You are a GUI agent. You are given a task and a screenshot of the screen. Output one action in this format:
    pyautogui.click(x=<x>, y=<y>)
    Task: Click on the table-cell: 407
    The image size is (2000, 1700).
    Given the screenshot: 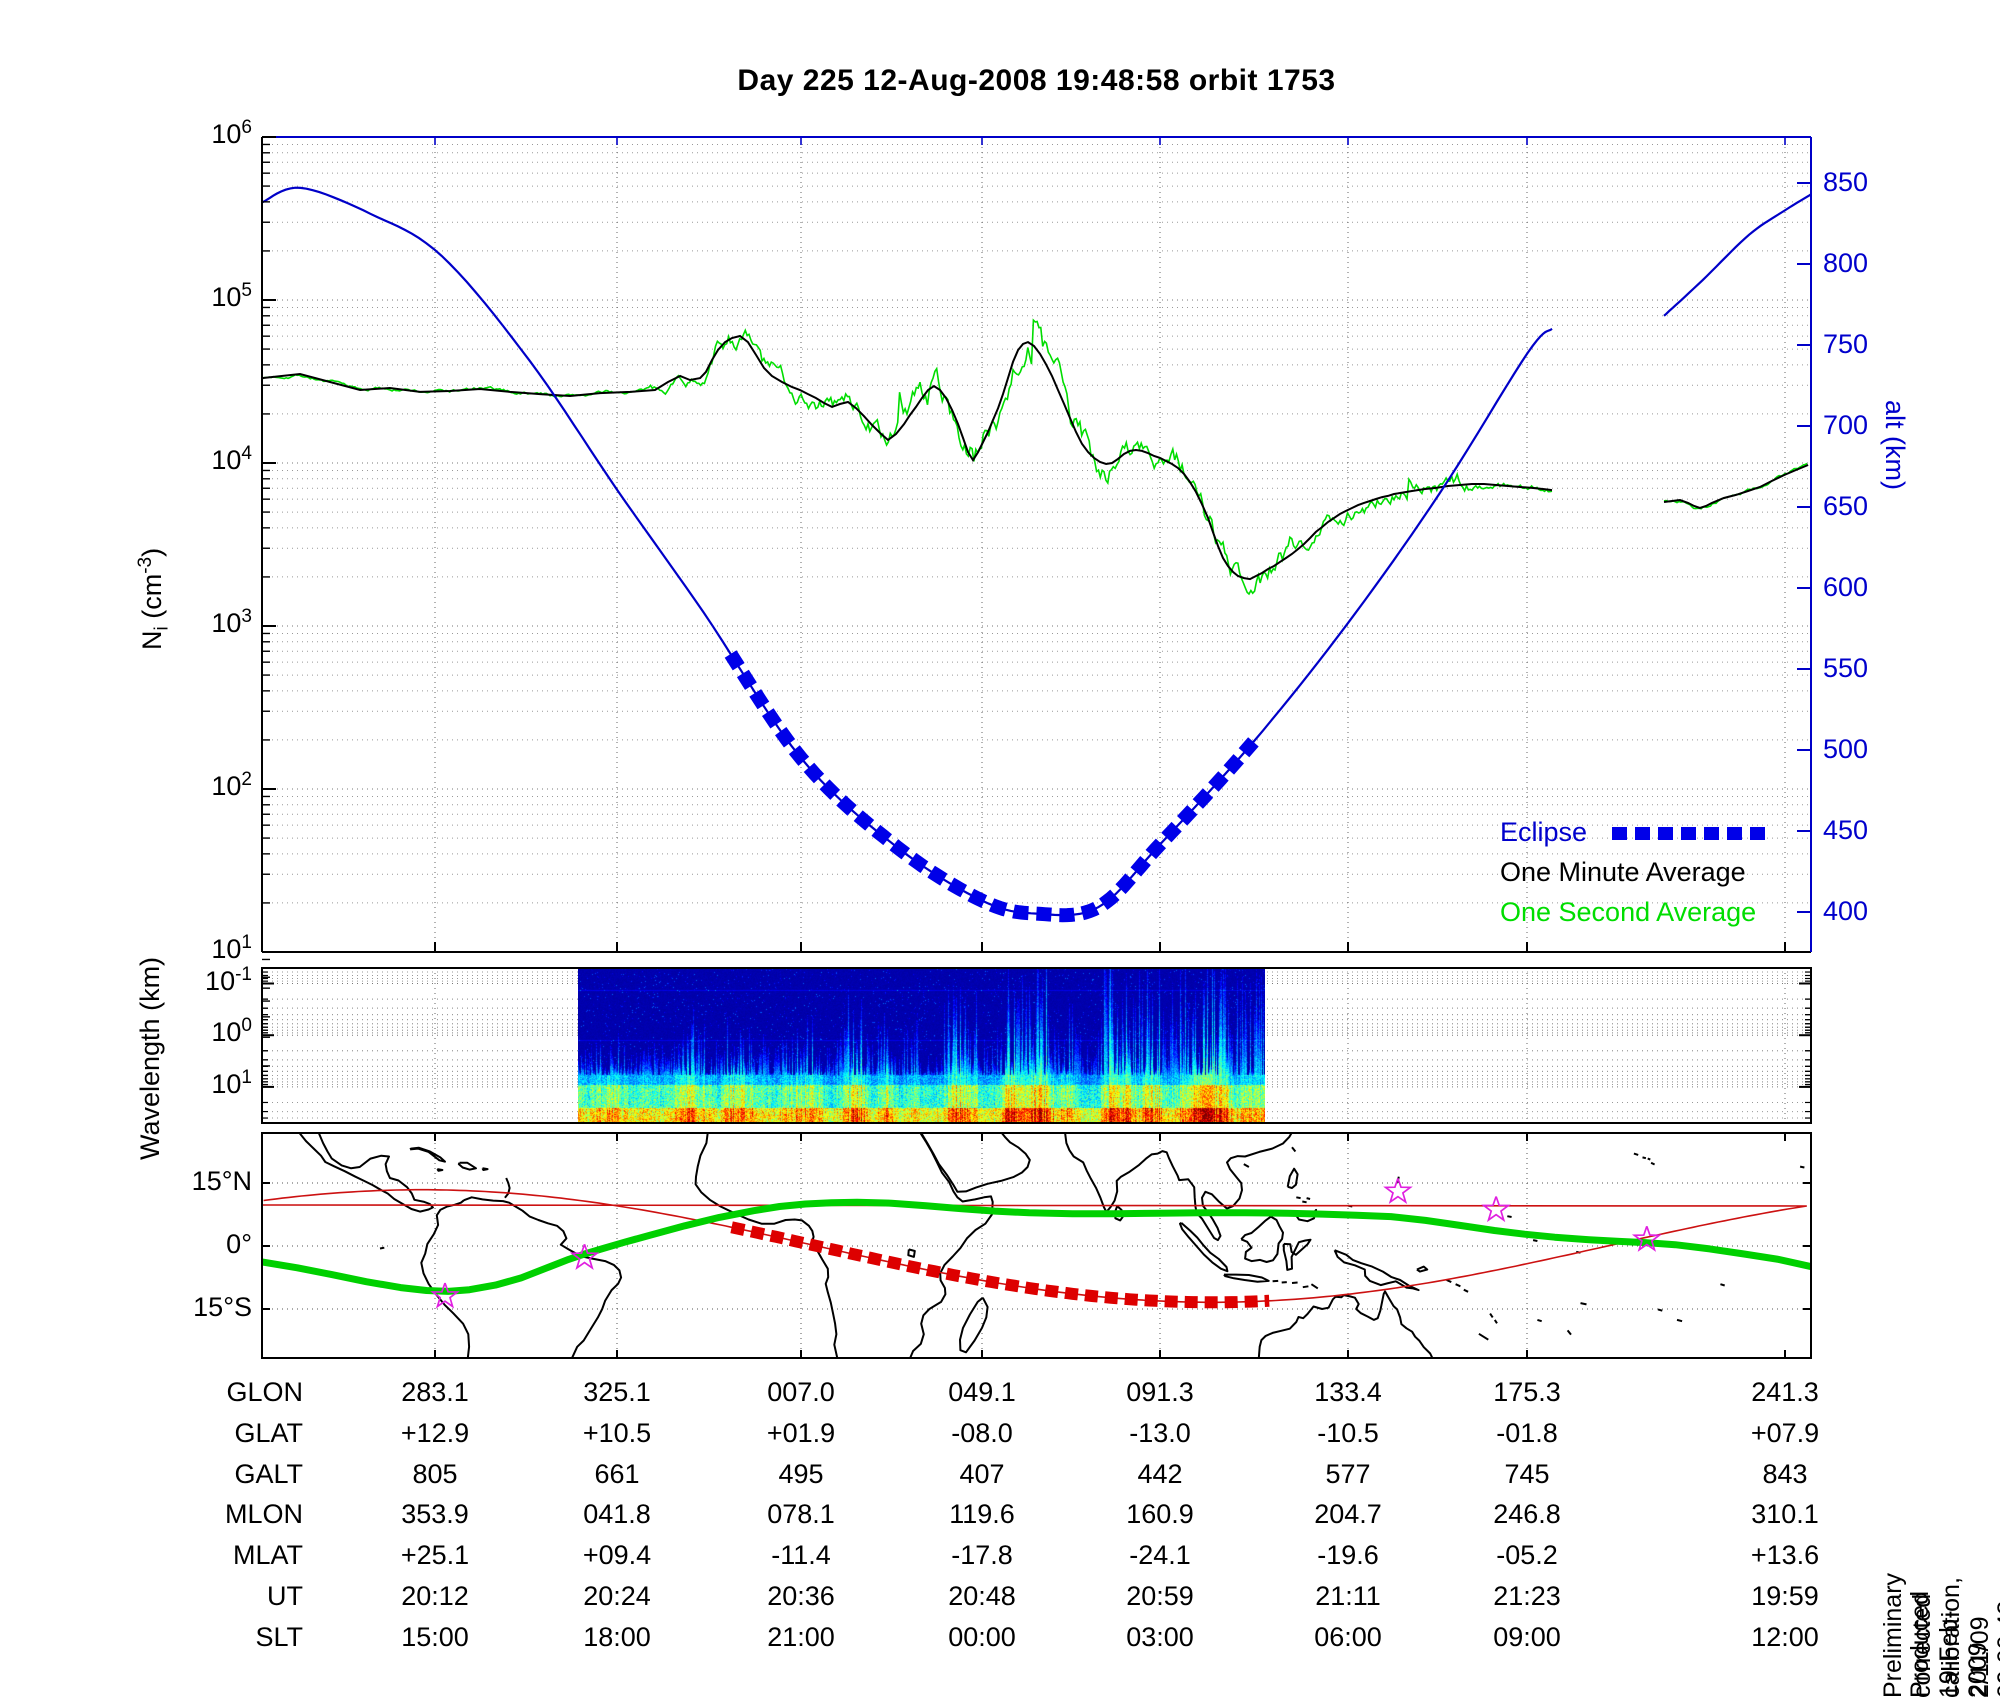 What is the action you would take?
    pyautogui.click(x=982, y=1474)
    